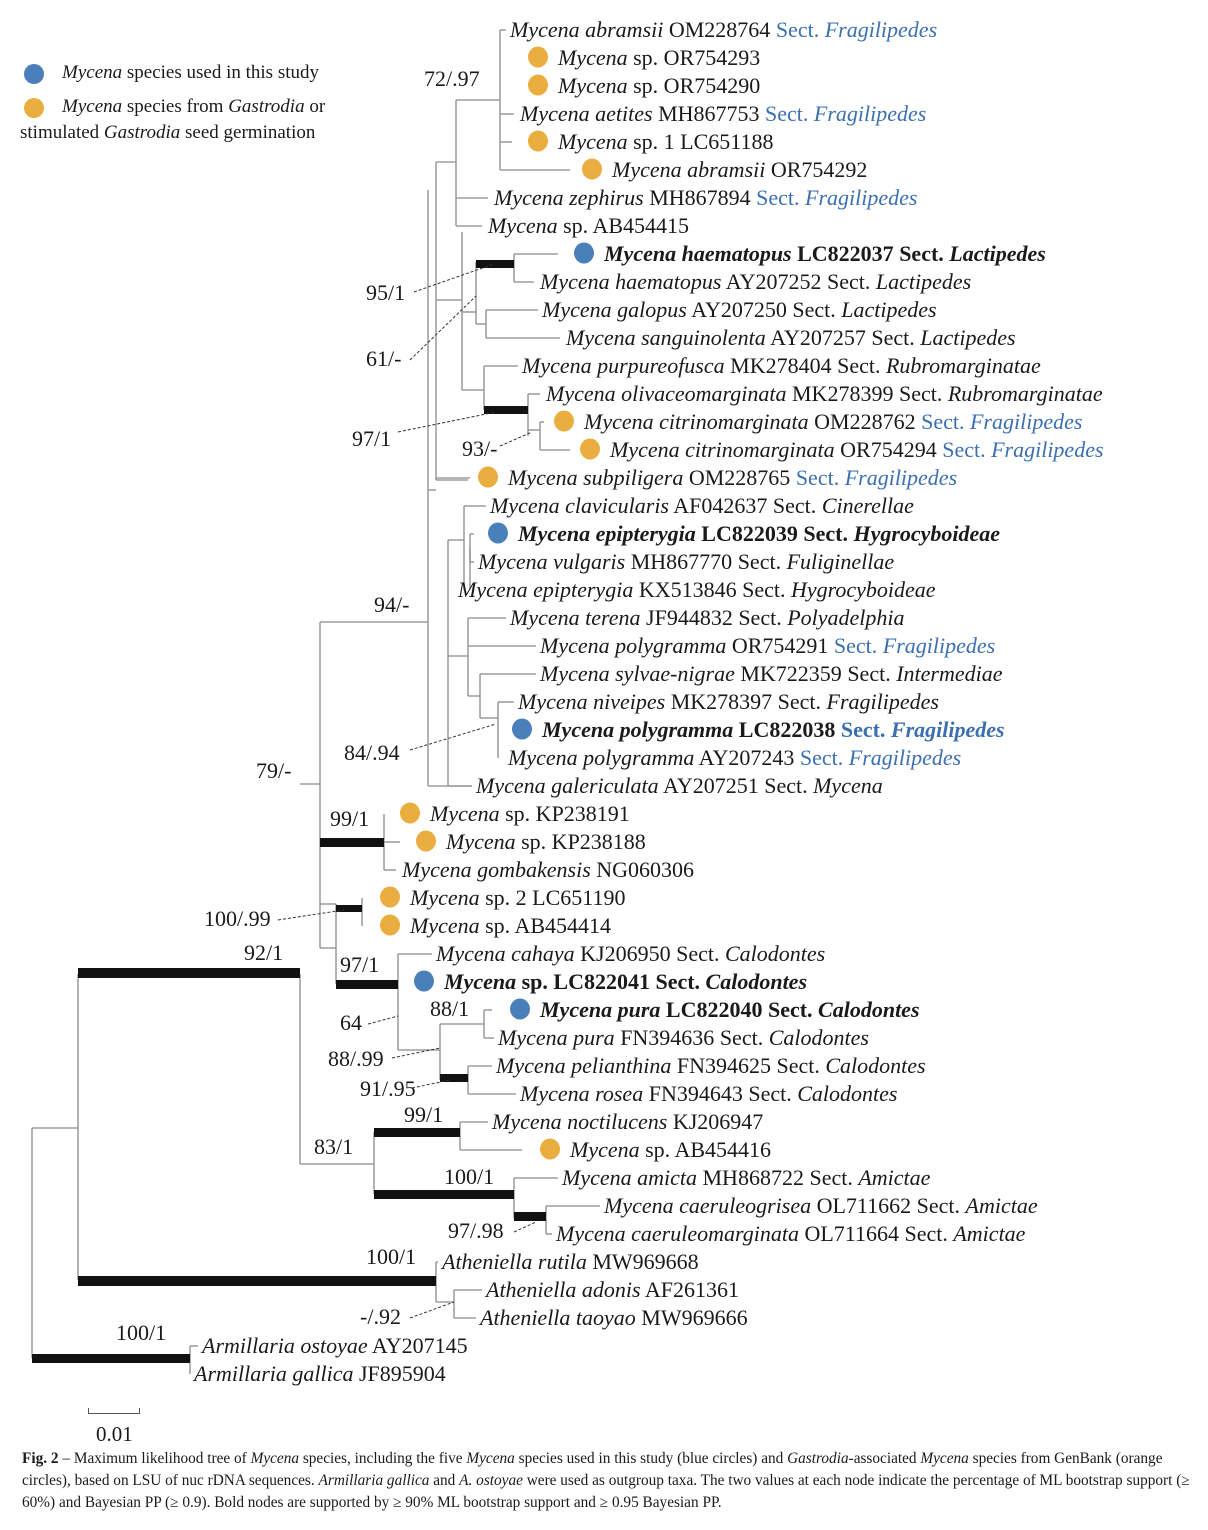 The height and width of the screenshot is (1530, 1208). I want to click on taxon-leaf: Armillaria ostoyae AY207145, so click(334, 1345).